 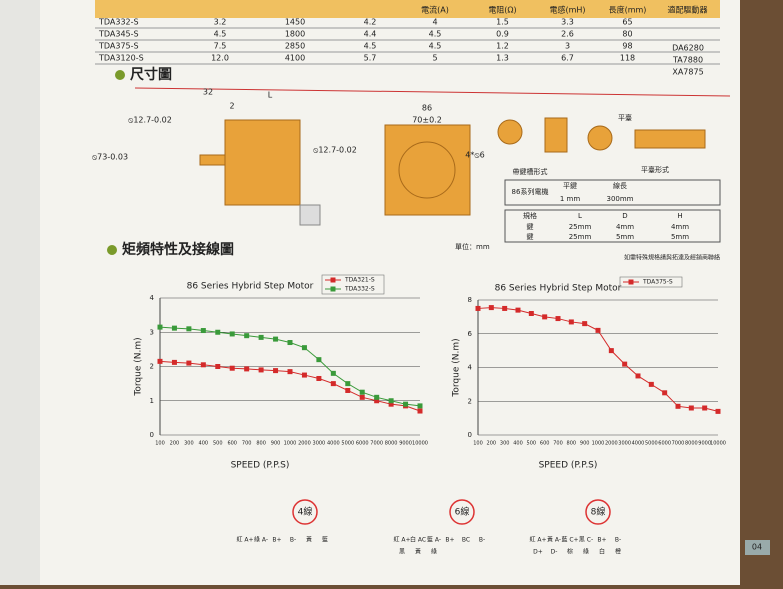 I want to click on lead-label: 藍 C+, so click(x=569, y=540).